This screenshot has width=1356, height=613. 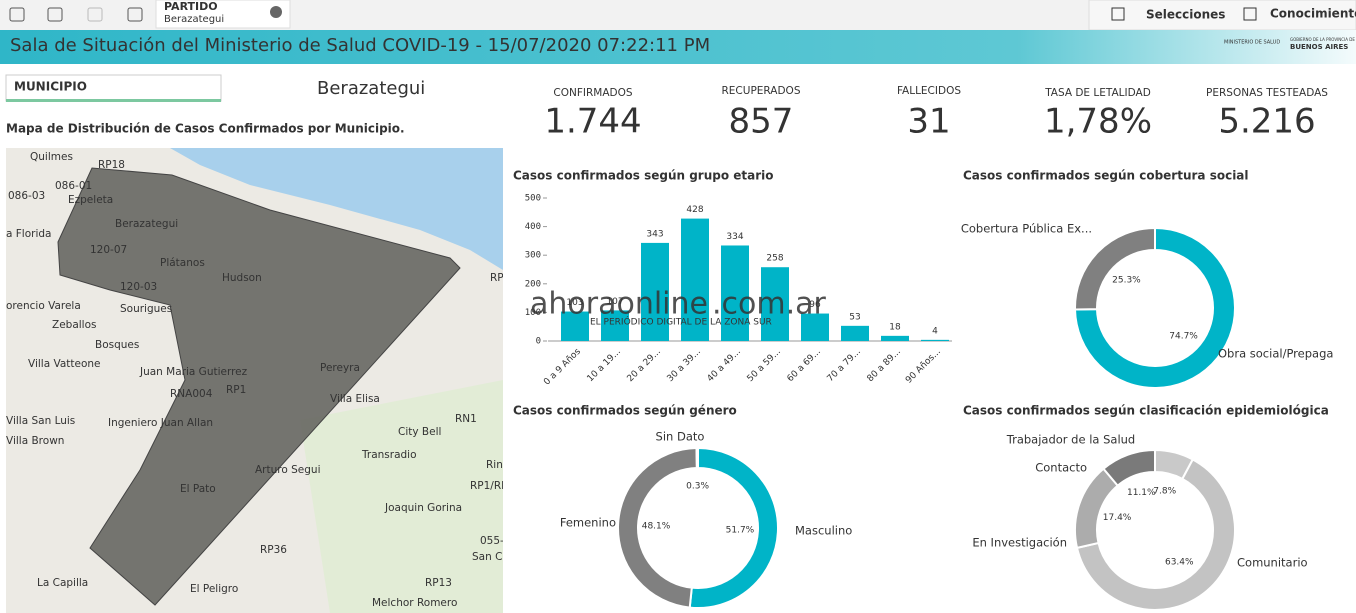 What do you see at coordinates (95, 14) in the screenshot?
I see `icon-forward` at bounding box center [95, 14].